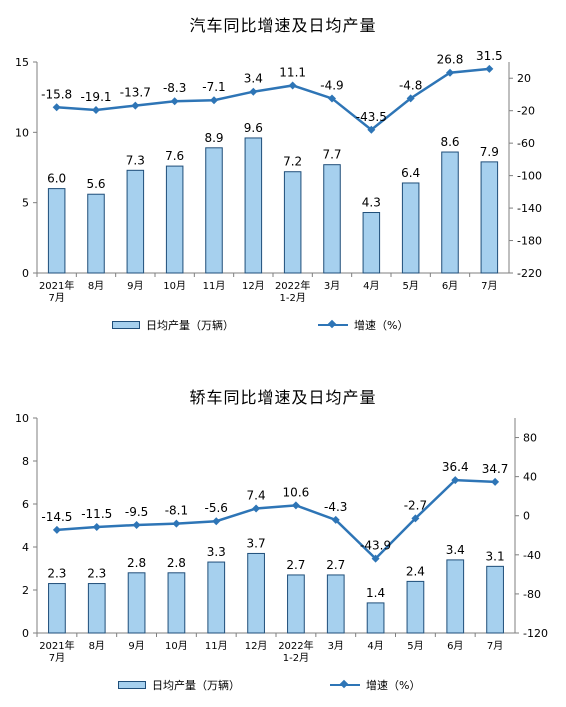  What do you see at coordinates (296, 492) in the screenshot?
I see `line-value-label: 10.6` at bounding box center [296, 492].